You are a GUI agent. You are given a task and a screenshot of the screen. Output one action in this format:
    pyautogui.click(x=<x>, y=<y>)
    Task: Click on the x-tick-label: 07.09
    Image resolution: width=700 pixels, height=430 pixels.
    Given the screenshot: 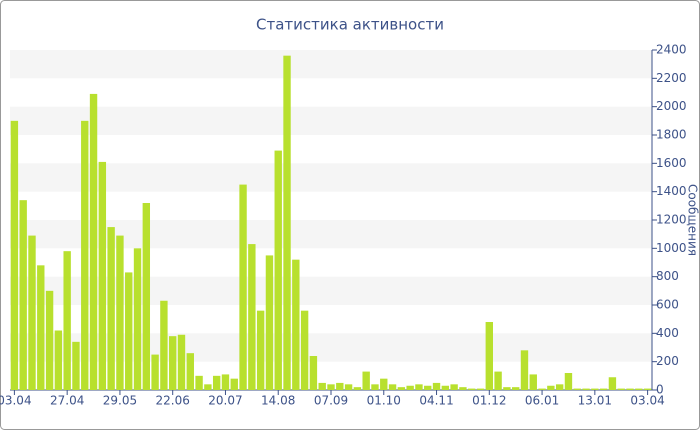 What is the action you would take?
    pyautogui.click(x=331, y=401)
    